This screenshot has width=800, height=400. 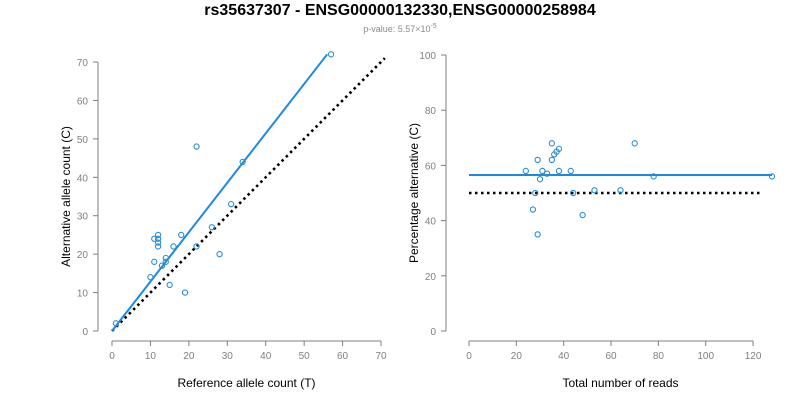 What do you see at coordinates (83, 63) in the screenshot?
I see `y-tick-label: 70` at bounding box center [83, 63].